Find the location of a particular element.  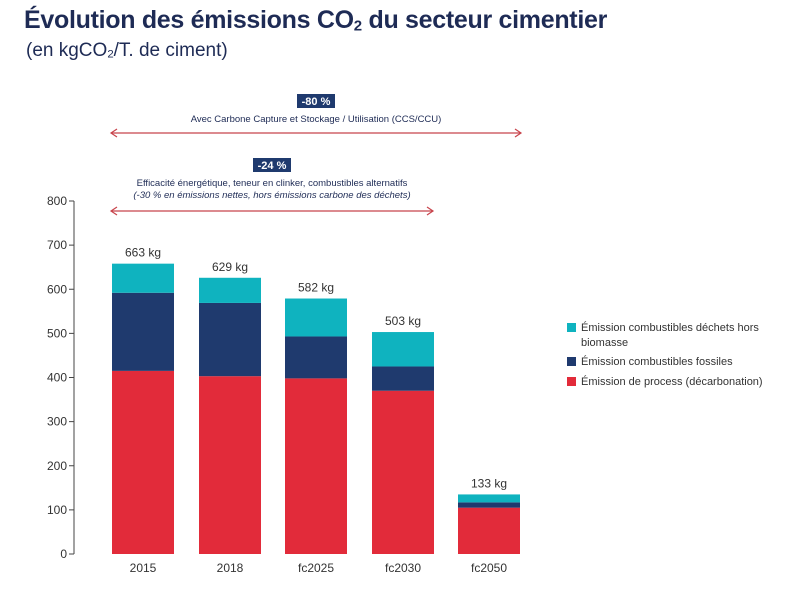

legend-label: Émission combustibles déchets hors is located at coordinates (670, 327).